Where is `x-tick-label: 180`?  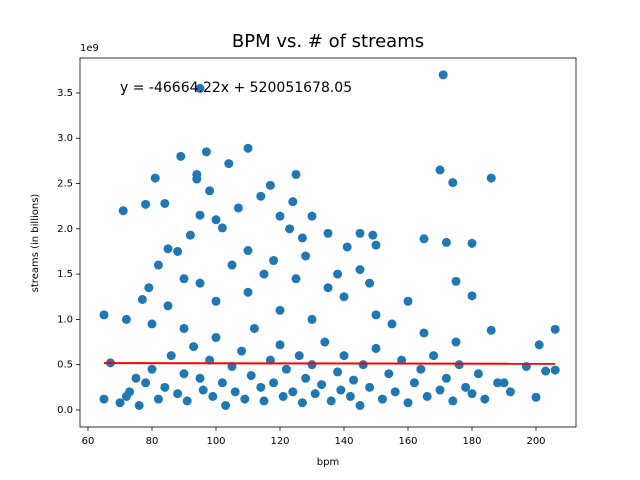
x-tick-label: 180 is located at coordinates (471, 441).